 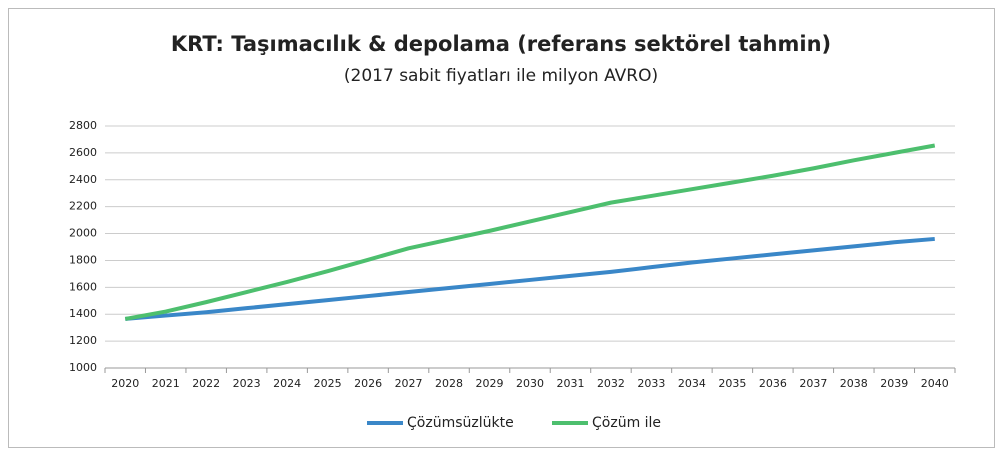 I want to click on x-tick-label: 2034, so click(x=692, y=383).